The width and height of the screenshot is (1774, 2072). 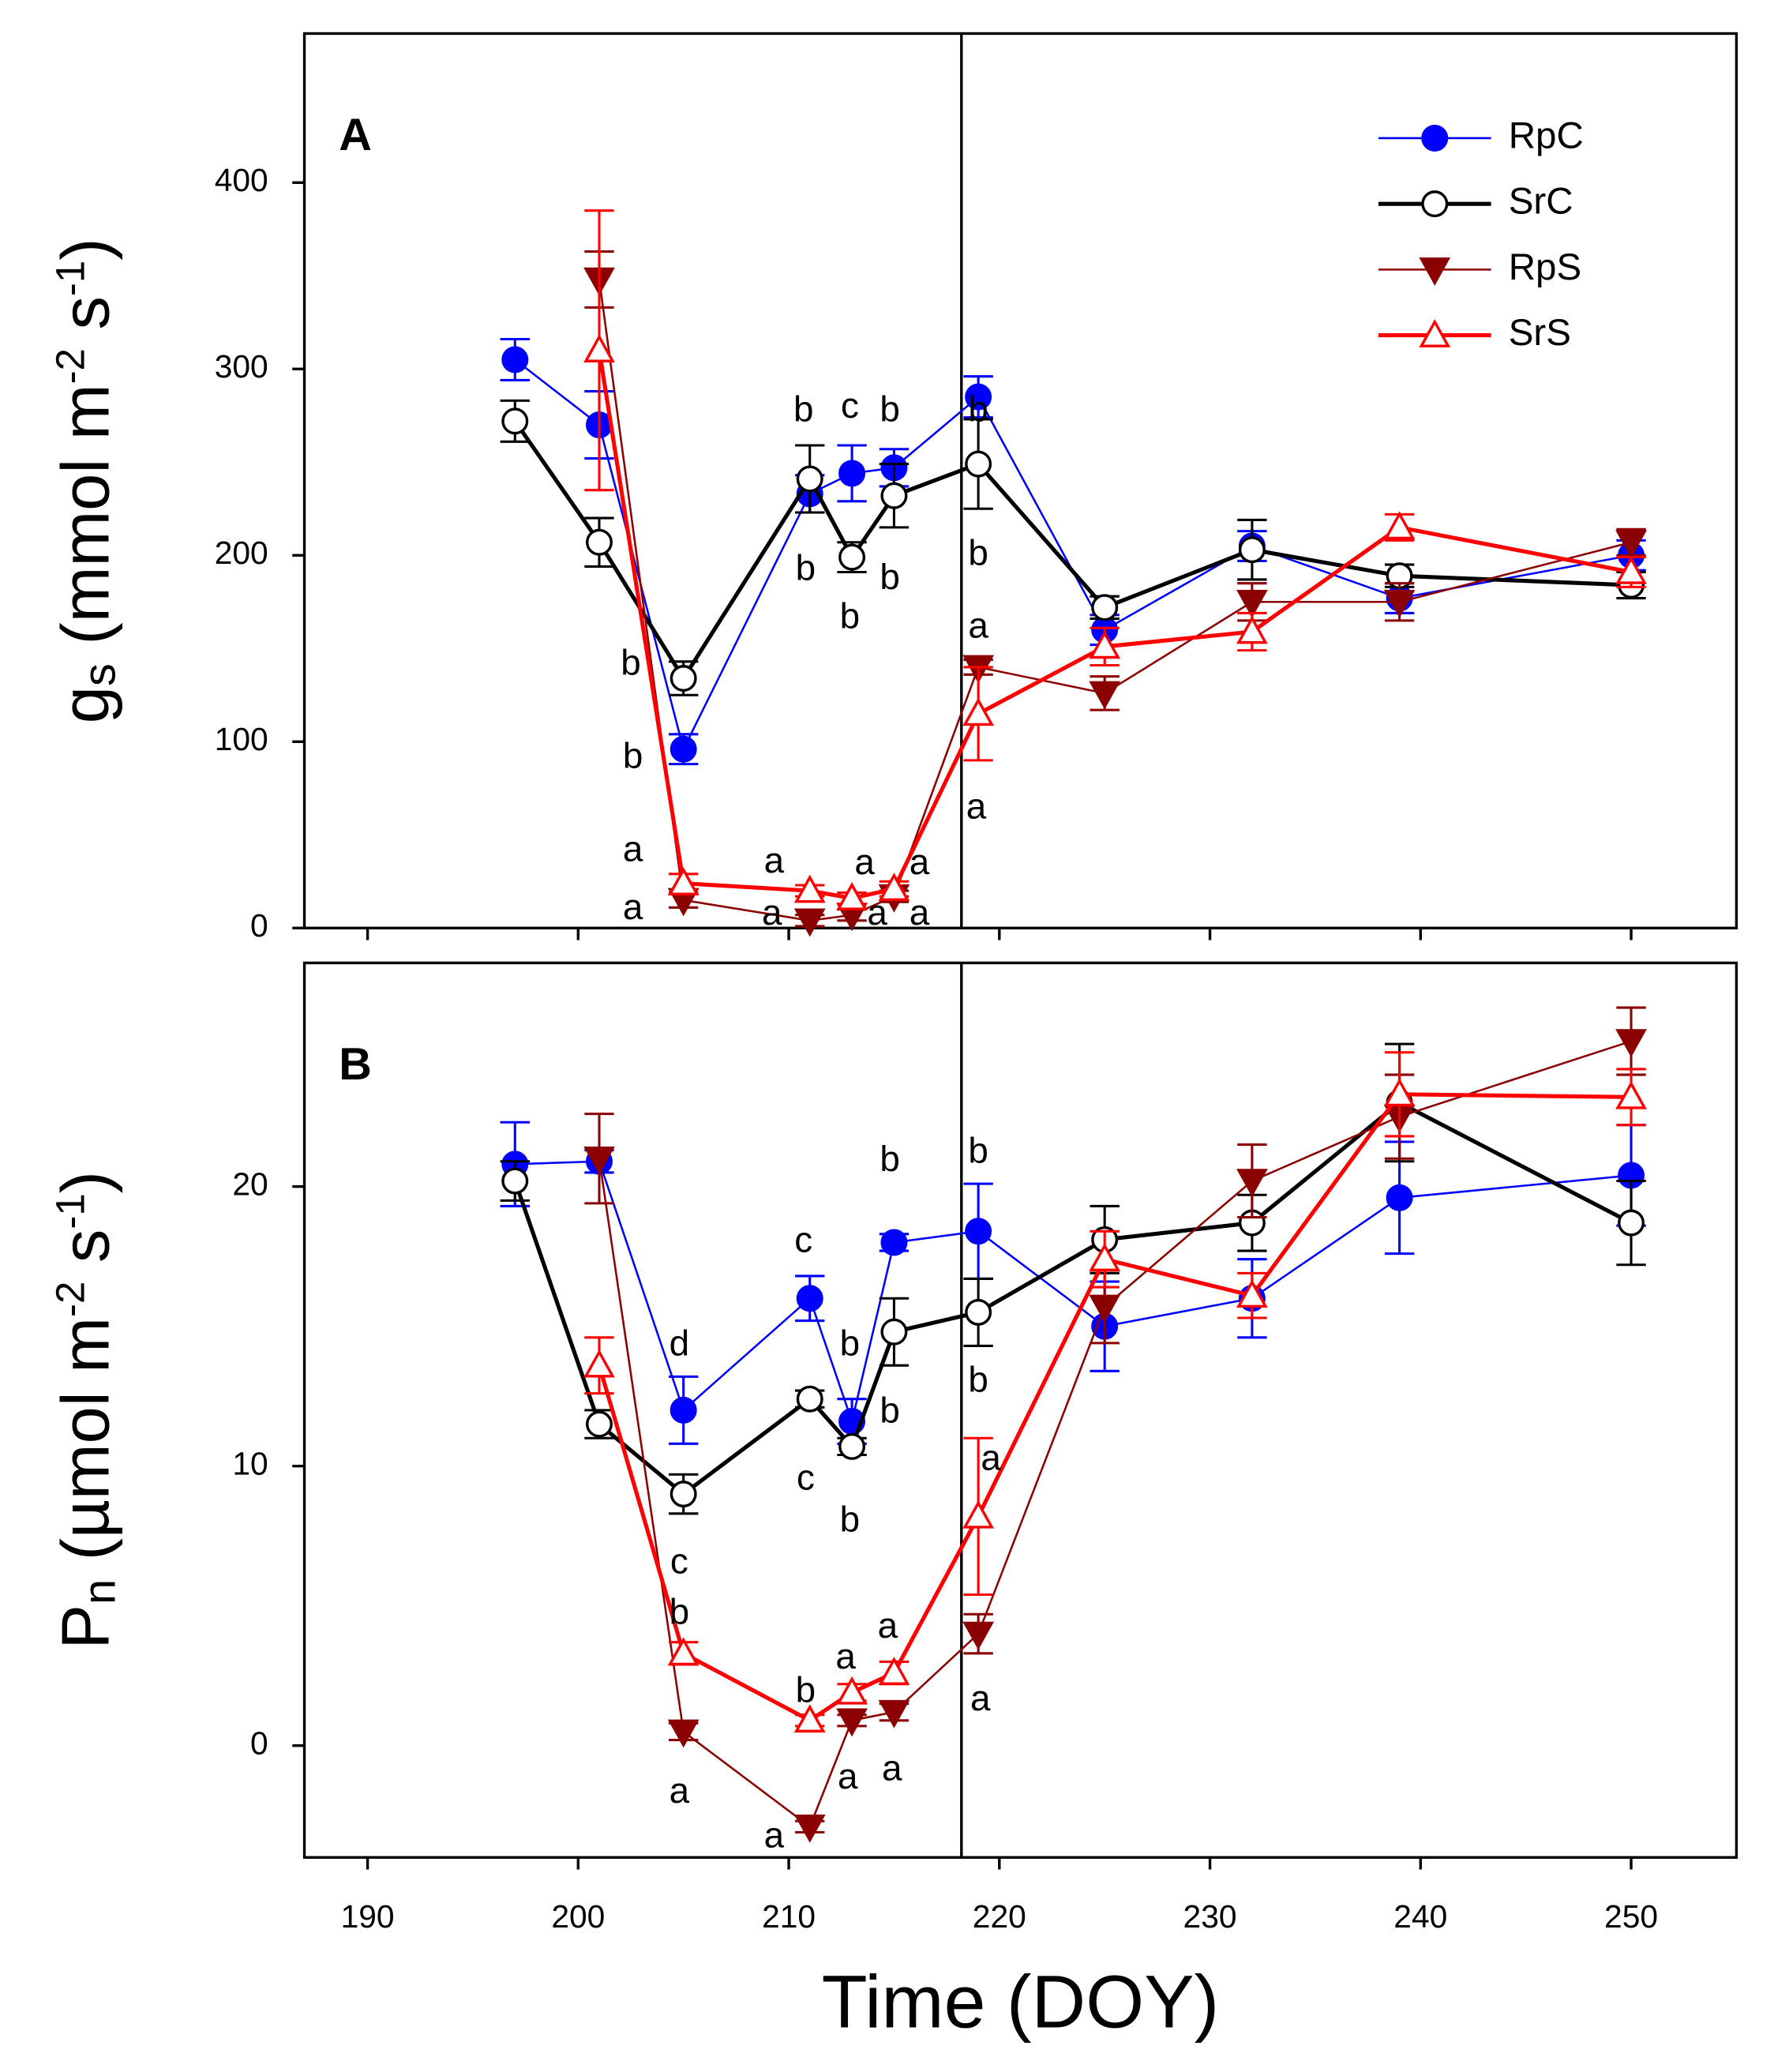 I want to click on y-tick-label: 100, so click(x=241, y=739).